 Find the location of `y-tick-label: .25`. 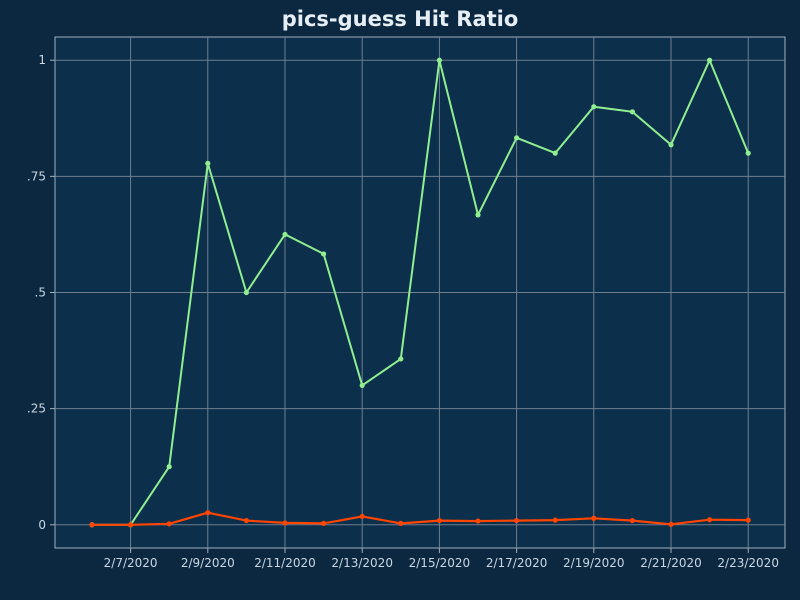

y-tick-label: .25 is located at coordinates (36, 409).